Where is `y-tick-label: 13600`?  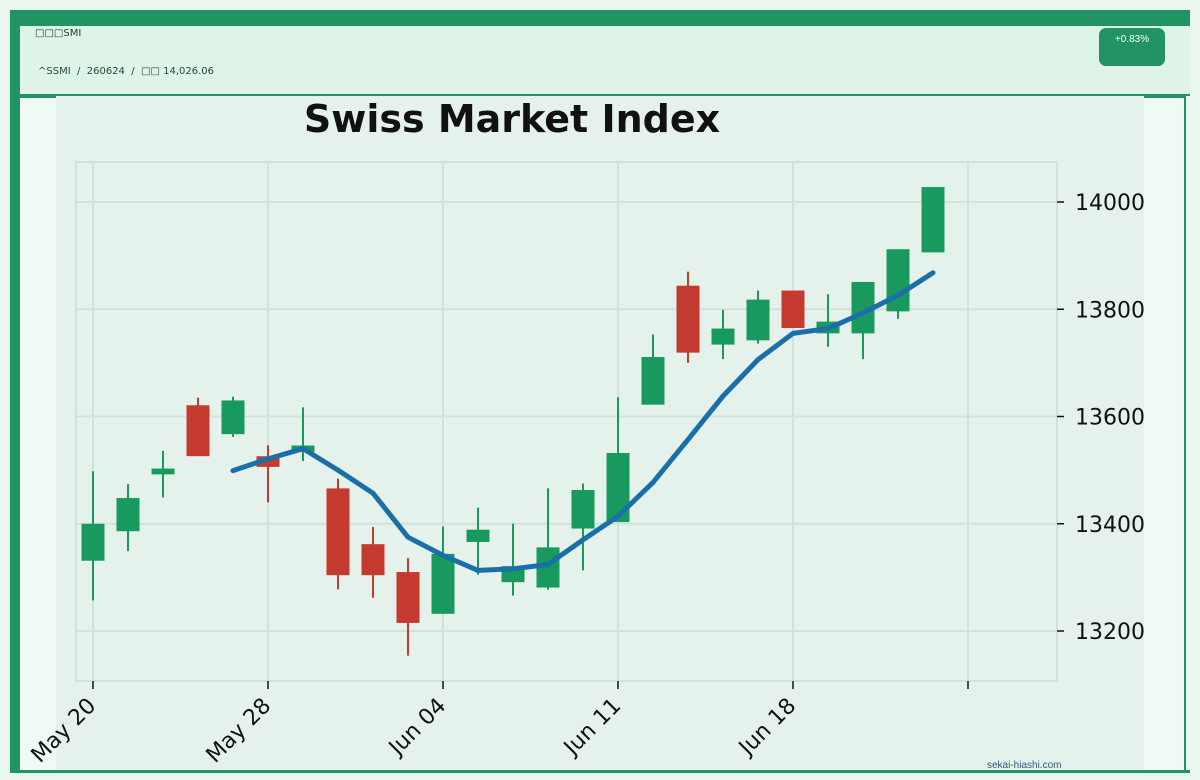
y-tick-label: 13600 is located at coordinates (1110, 418).